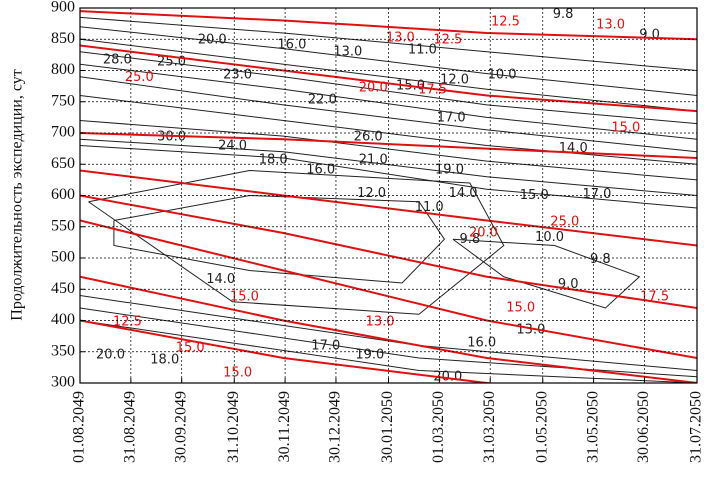 The height and width of the screenshot is (488, 704). What do you see at coordinates (387, 427) in the screenshot?
I see `x-tick-label: 30.01.2050` at bounding box center [387, 427].